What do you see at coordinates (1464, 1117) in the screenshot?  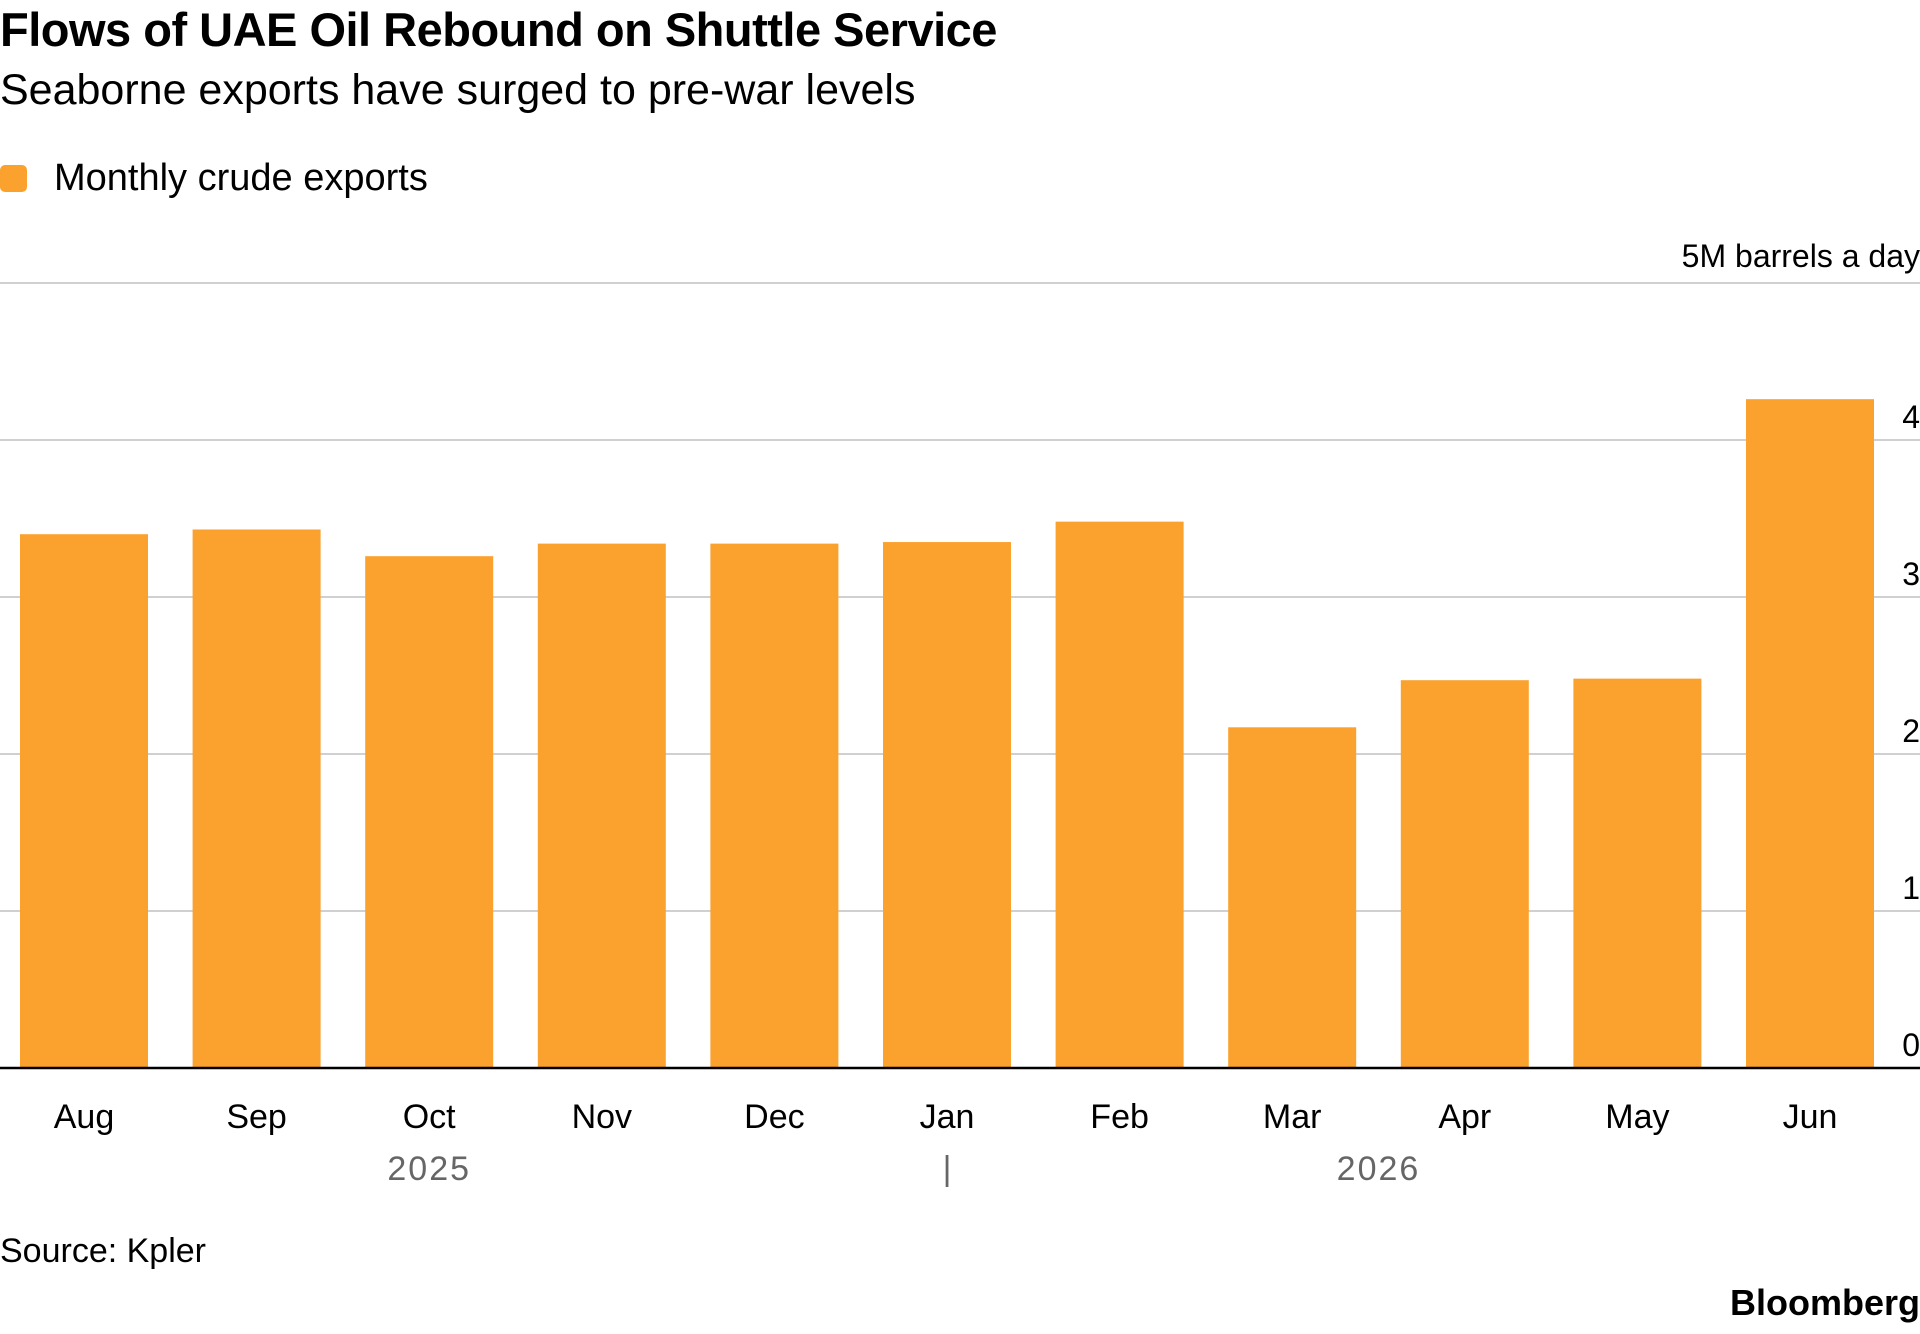 I see `x-tick-label: Apr` at bounding box center [1464, 1117].